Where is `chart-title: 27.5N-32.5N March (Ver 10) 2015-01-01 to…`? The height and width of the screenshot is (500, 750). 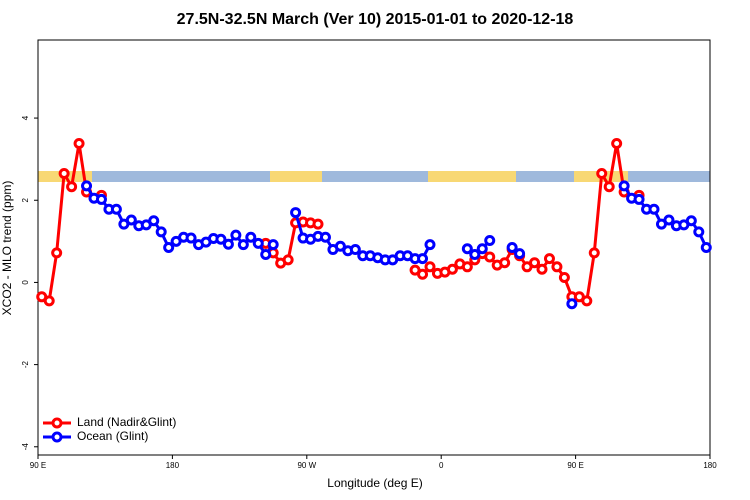
chart-title: 27.5N-32.5N March (Ver 10) 2015-01-01 to… is located at coordinates (375, 19).